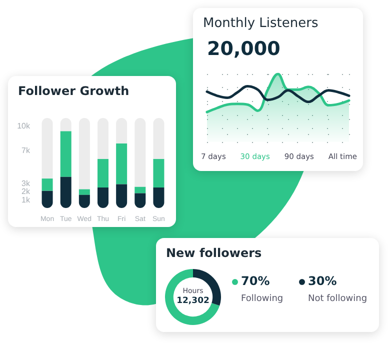 Image resolution: width=388 pixels, height=348 pixels. Describe the element at coordinates (243, 49) in the screenshot. I see `chart-subtitle: 20,000` at that location.